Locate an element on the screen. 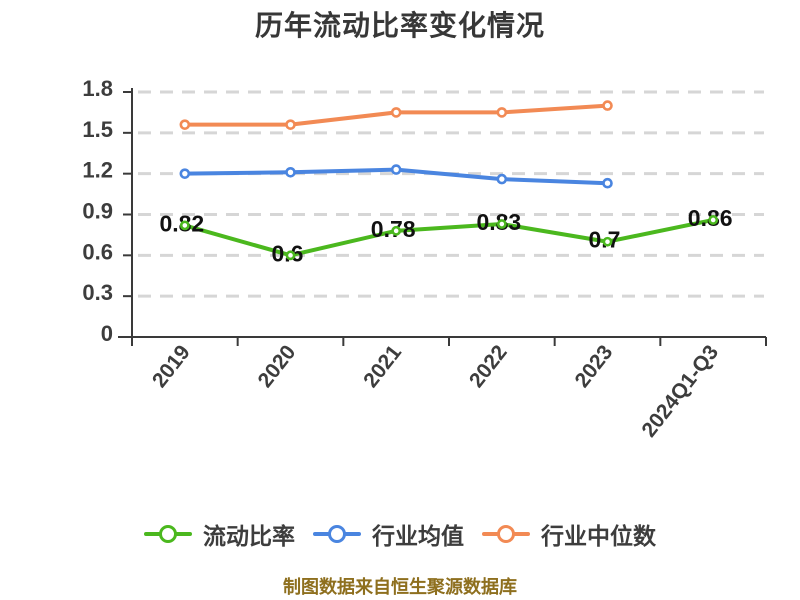  y-tick-label: 0.6 is located at coordinates (97, 251).